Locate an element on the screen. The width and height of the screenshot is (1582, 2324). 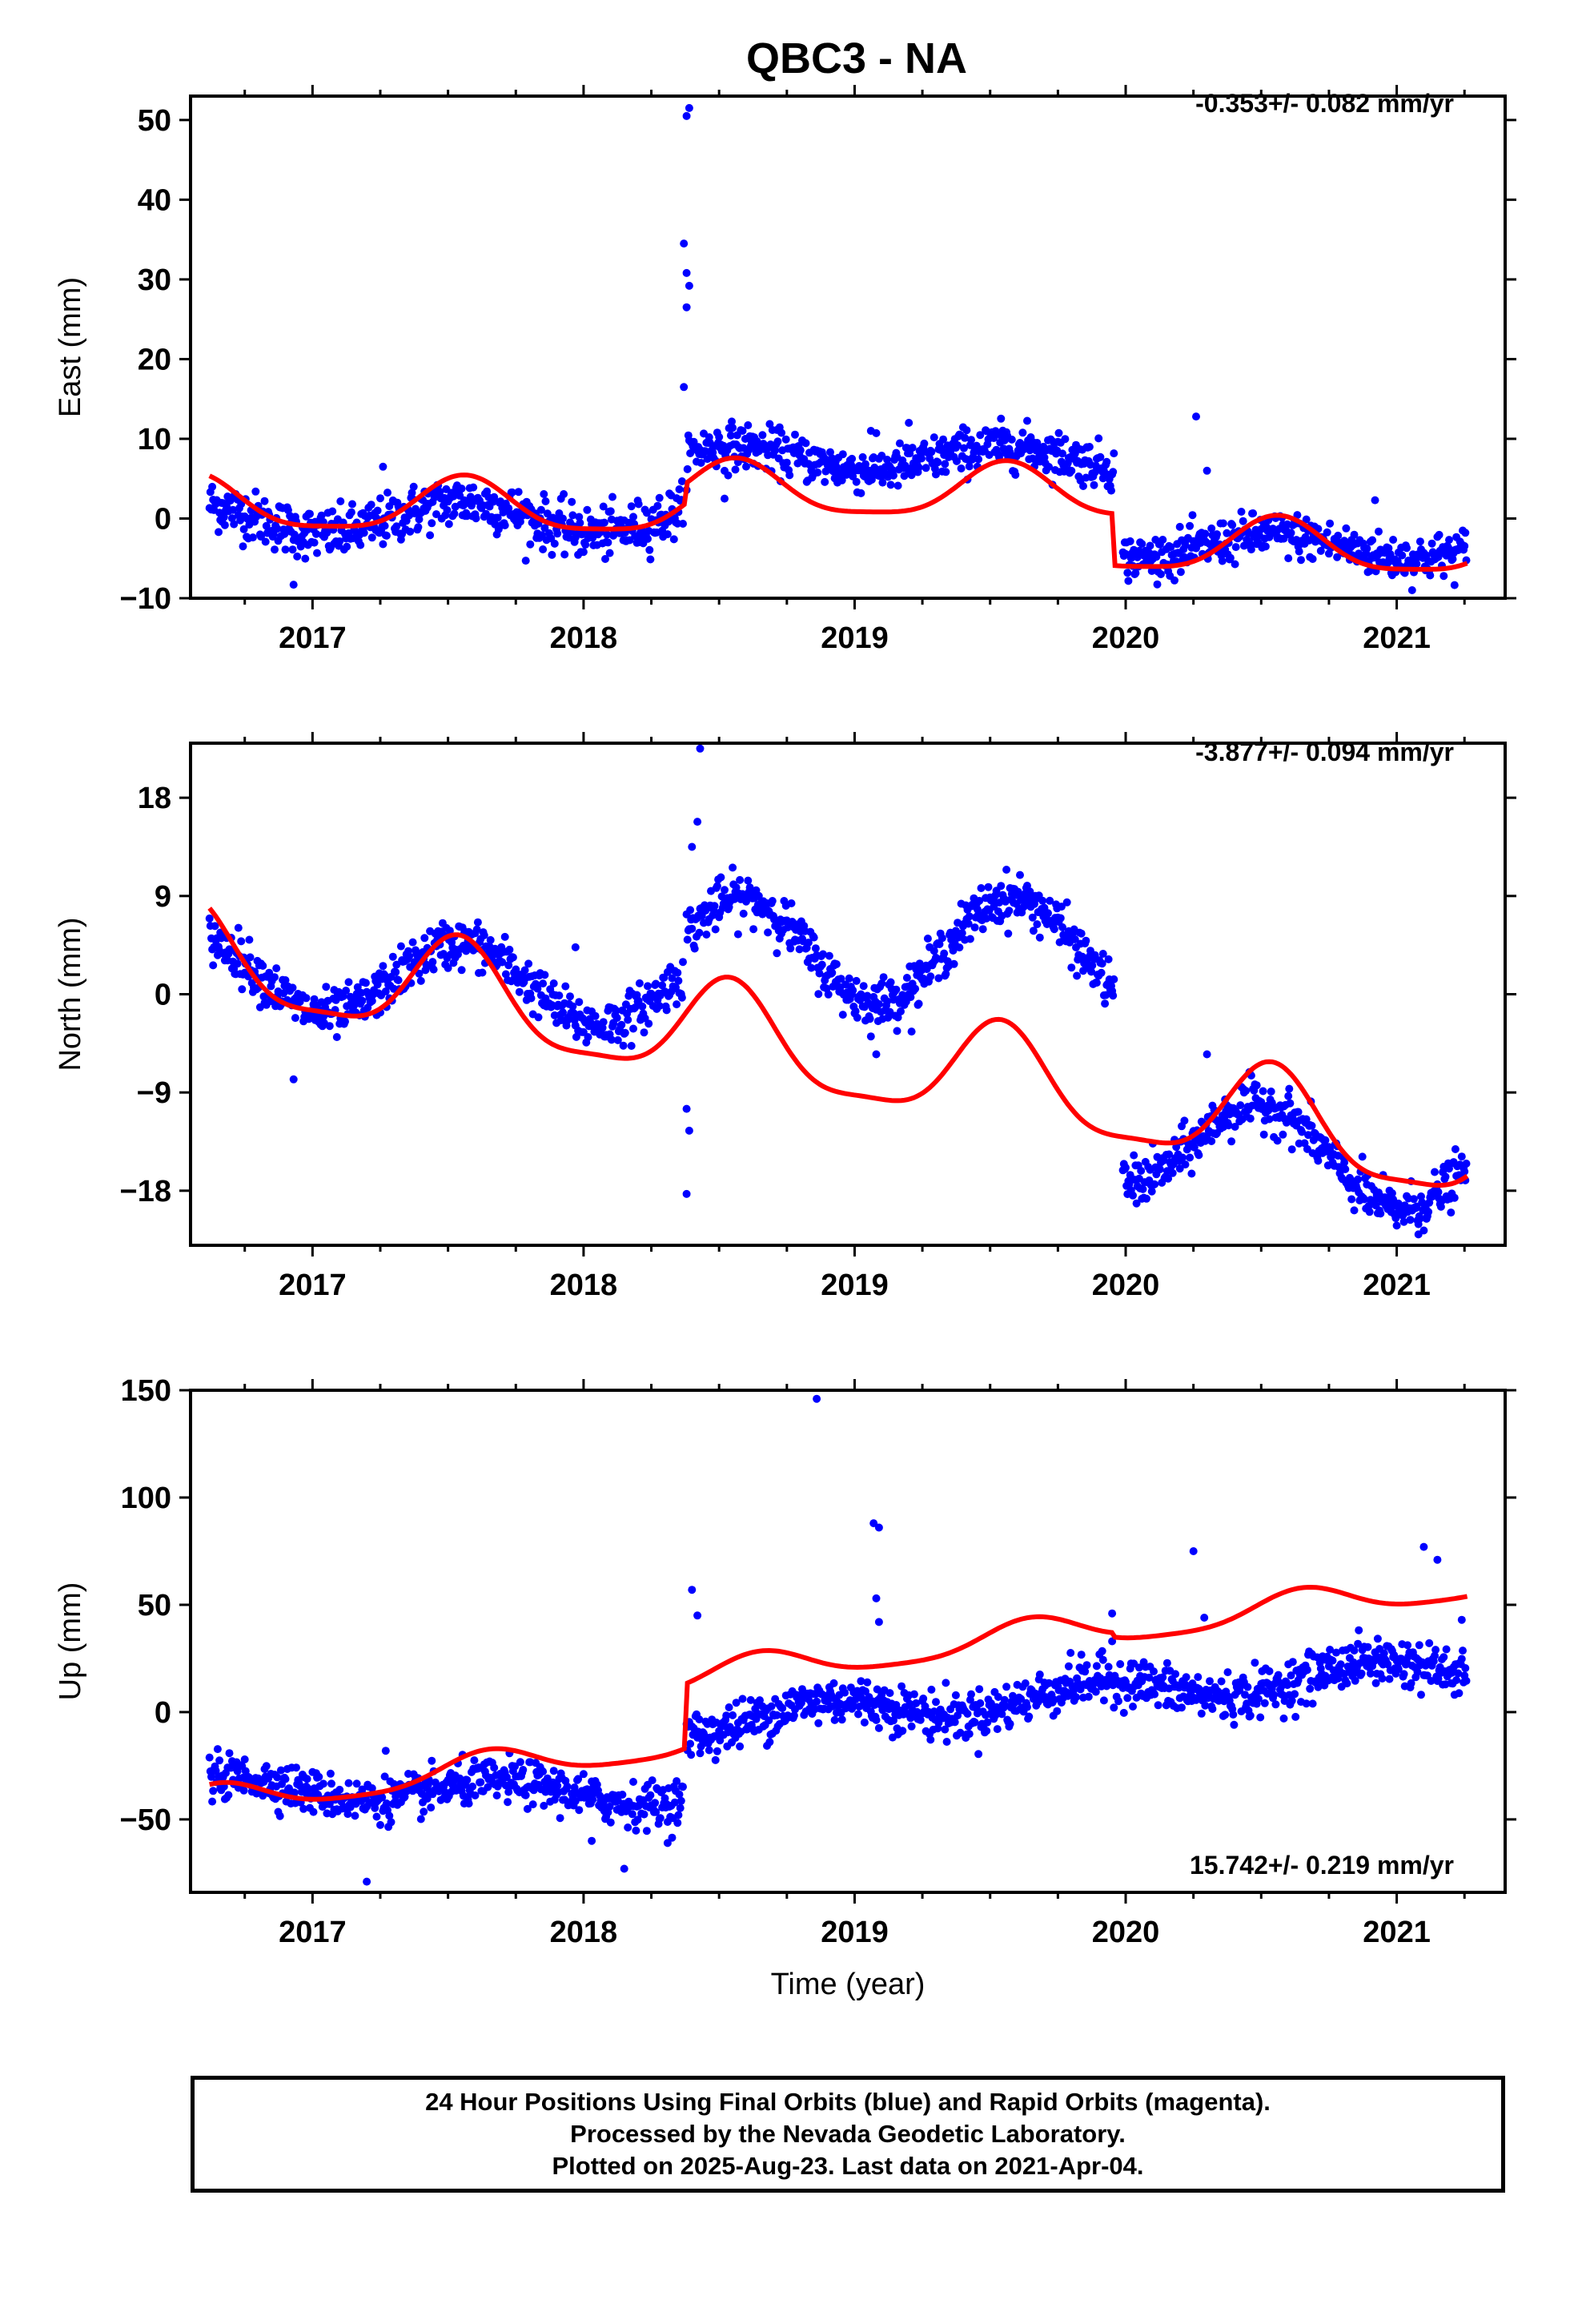
up-rate-label: 15.742+/- 0.219 mm/yr is located at coordinates (1322, 1865).